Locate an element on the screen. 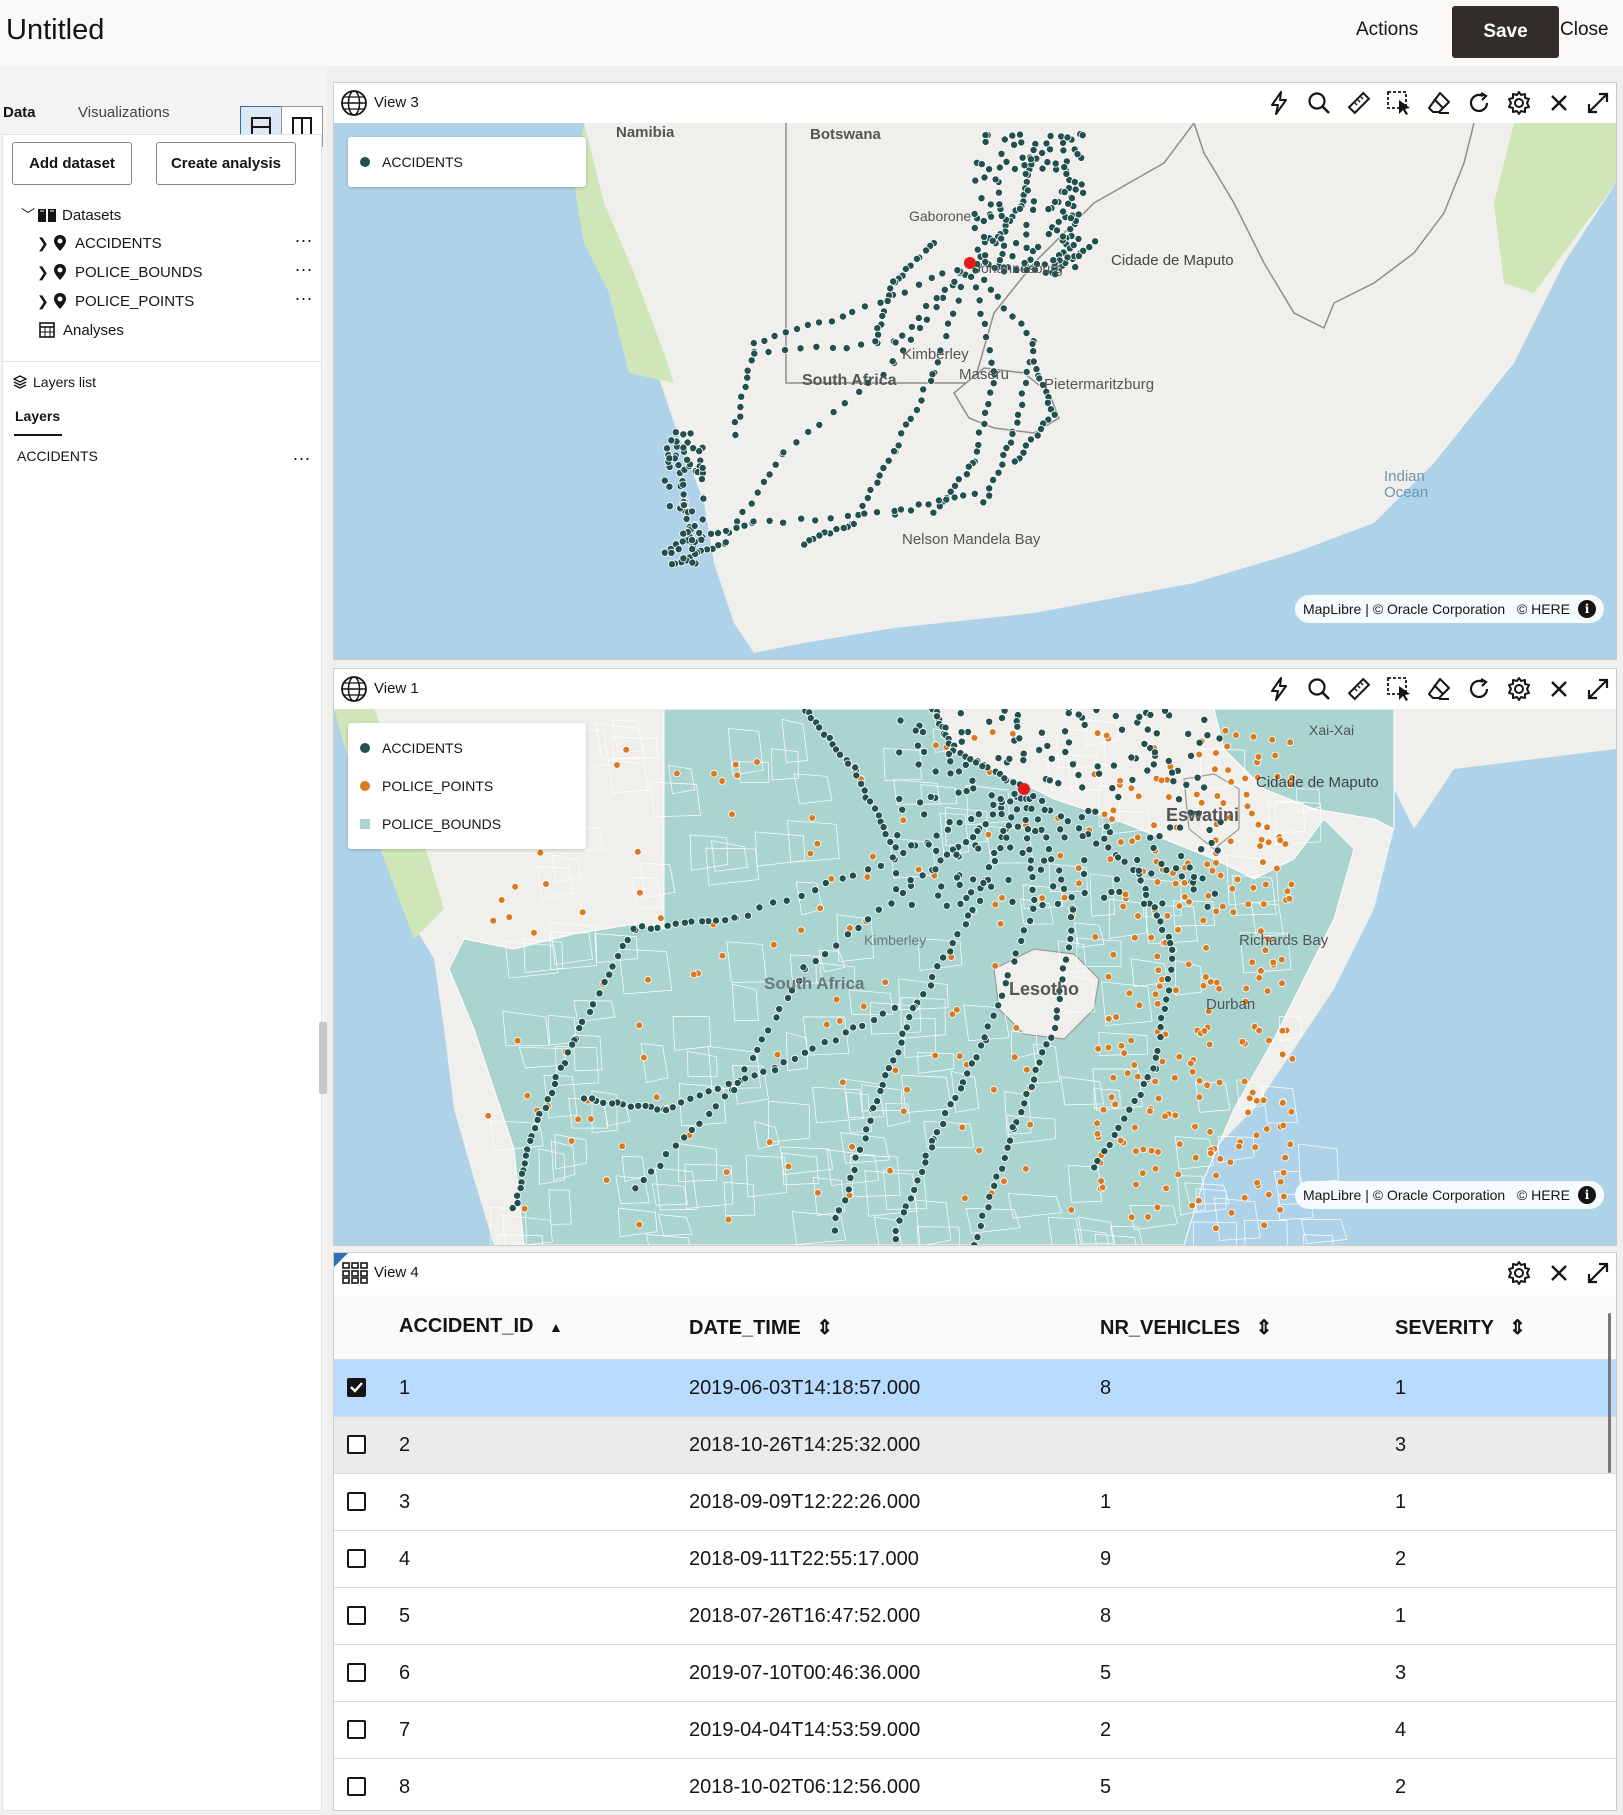 The image size is (1623, 1815). legend-item: ACCIDENTS is located at coordinates (467, 748).